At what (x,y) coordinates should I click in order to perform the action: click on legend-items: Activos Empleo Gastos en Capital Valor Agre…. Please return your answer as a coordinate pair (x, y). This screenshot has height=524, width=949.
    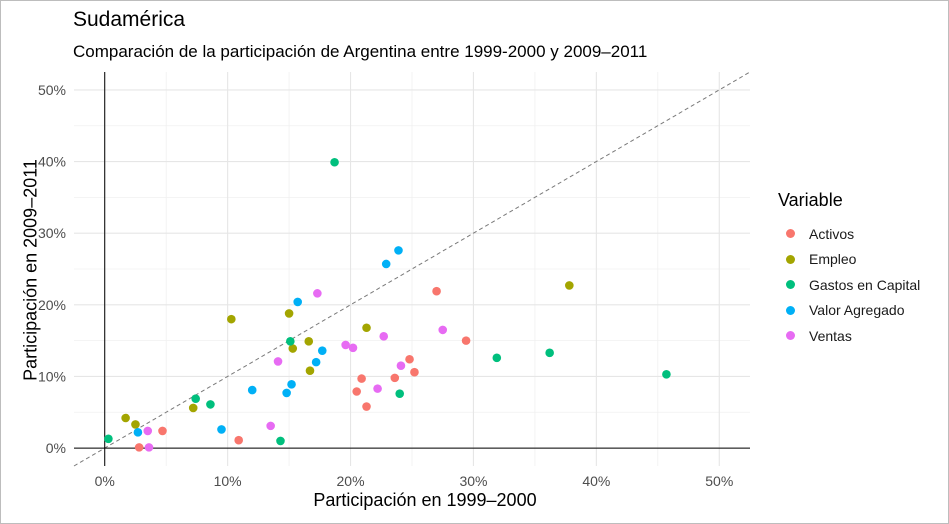
    Looking at the image, I should click on (849, 285).